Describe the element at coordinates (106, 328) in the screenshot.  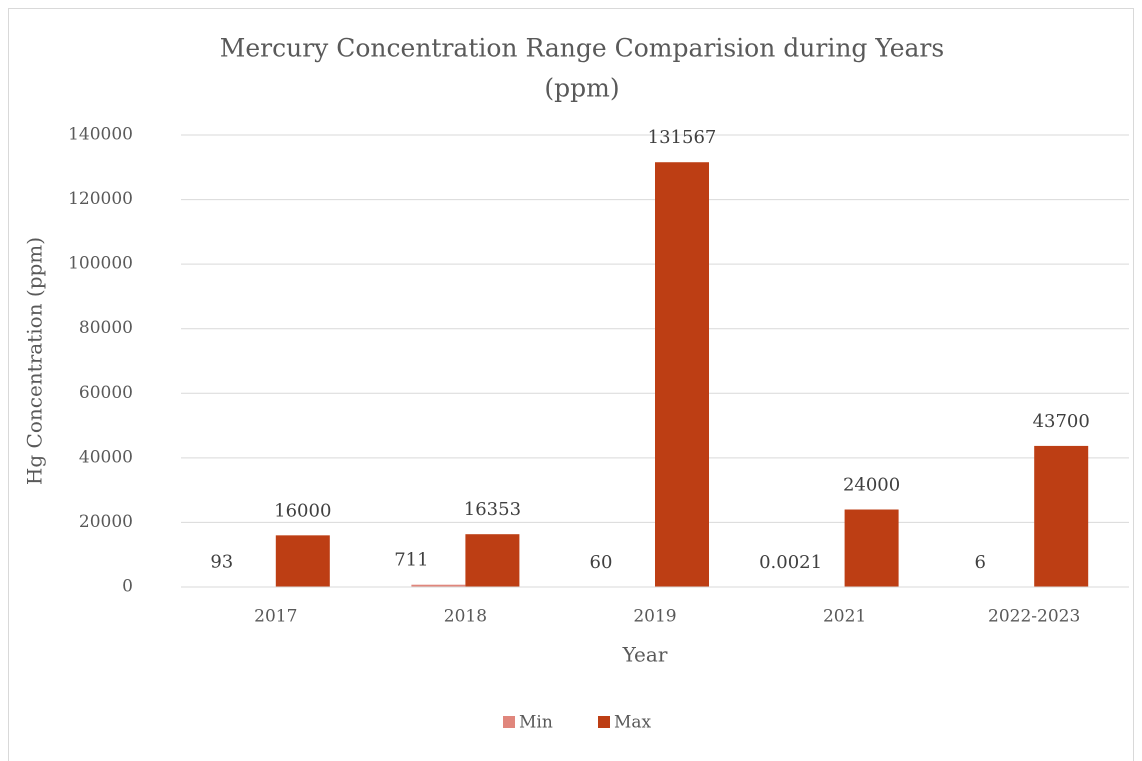
I see `y-tick-label: 80000` at that location.